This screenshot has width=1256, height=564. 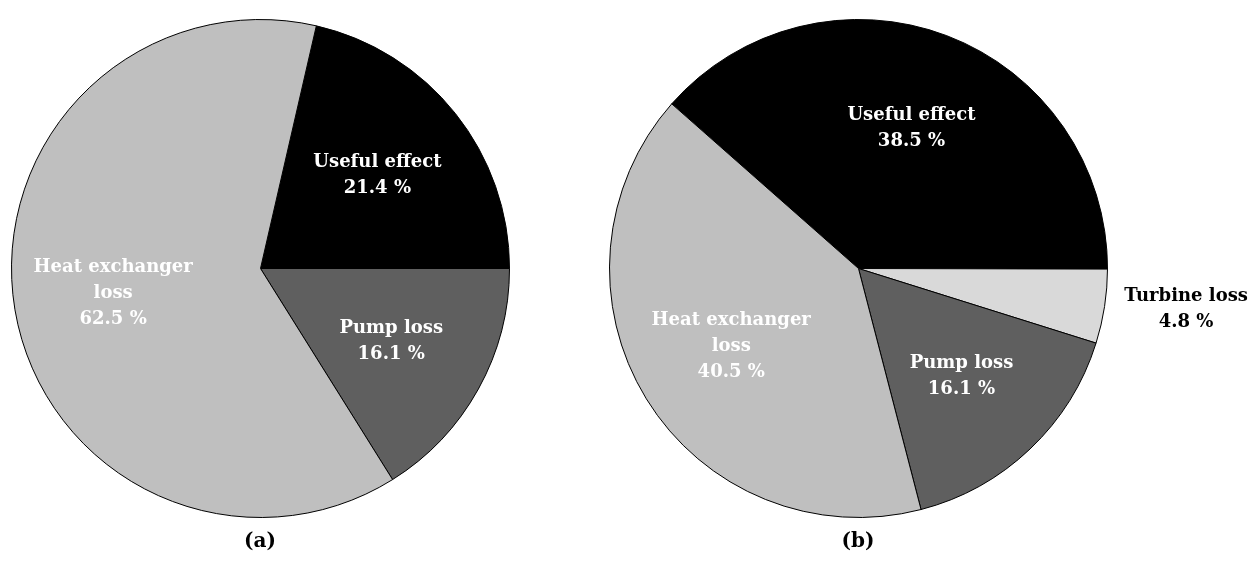 I want to click on data-label: 4.8 %, so click(x=1186, y=321).